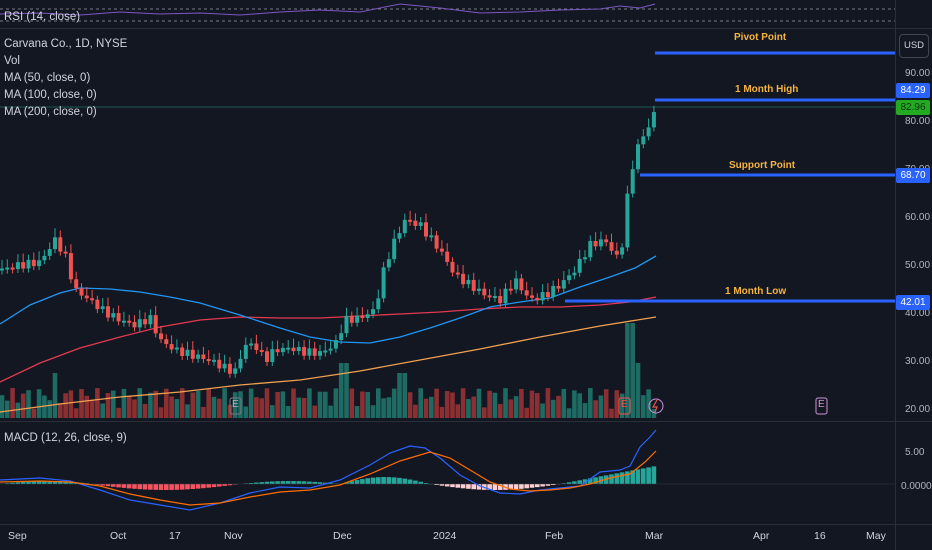 Image resolution: width=932 pixels, height=550 pixels. What do you see at coordinates (66, 44) in the screenshot?
I see `symbol-title: Carvana Co., 1D, NYSE` at bounding box center [66, 44].